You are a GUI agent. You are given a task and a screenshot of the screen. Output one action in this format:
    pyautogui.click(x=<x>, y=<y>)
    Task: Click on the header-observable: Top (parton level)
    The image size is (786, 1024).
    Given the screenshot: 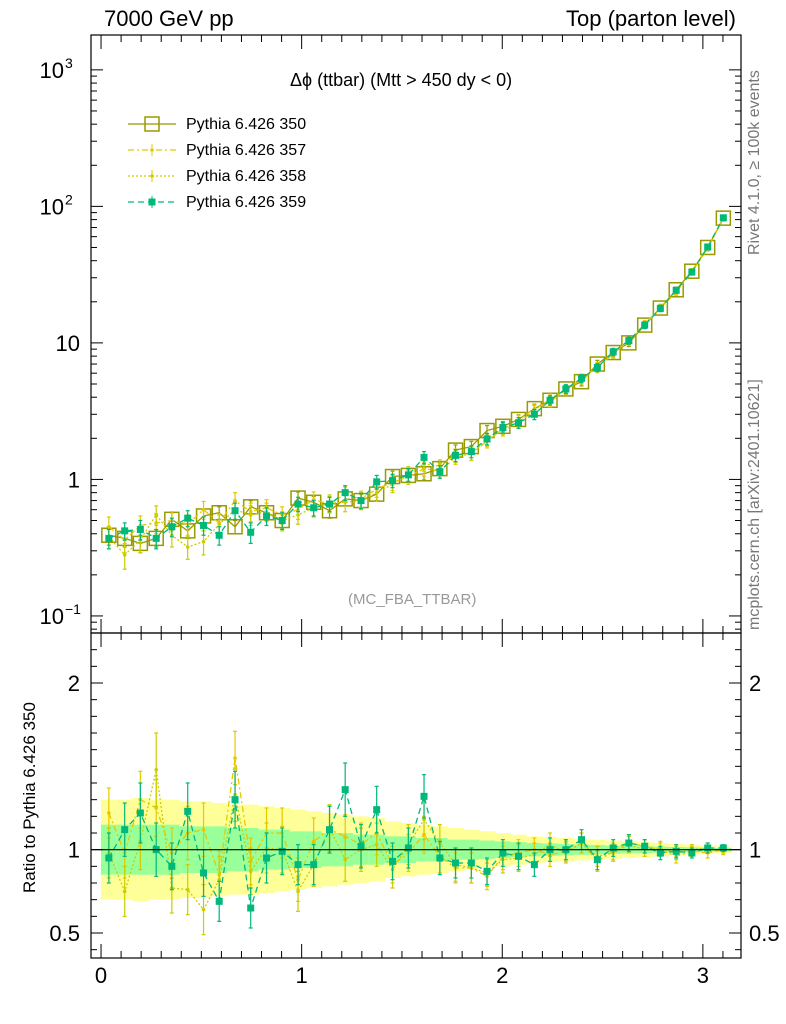 What is the action you would take?
    pyautogui.click(x=651, y=18)
    